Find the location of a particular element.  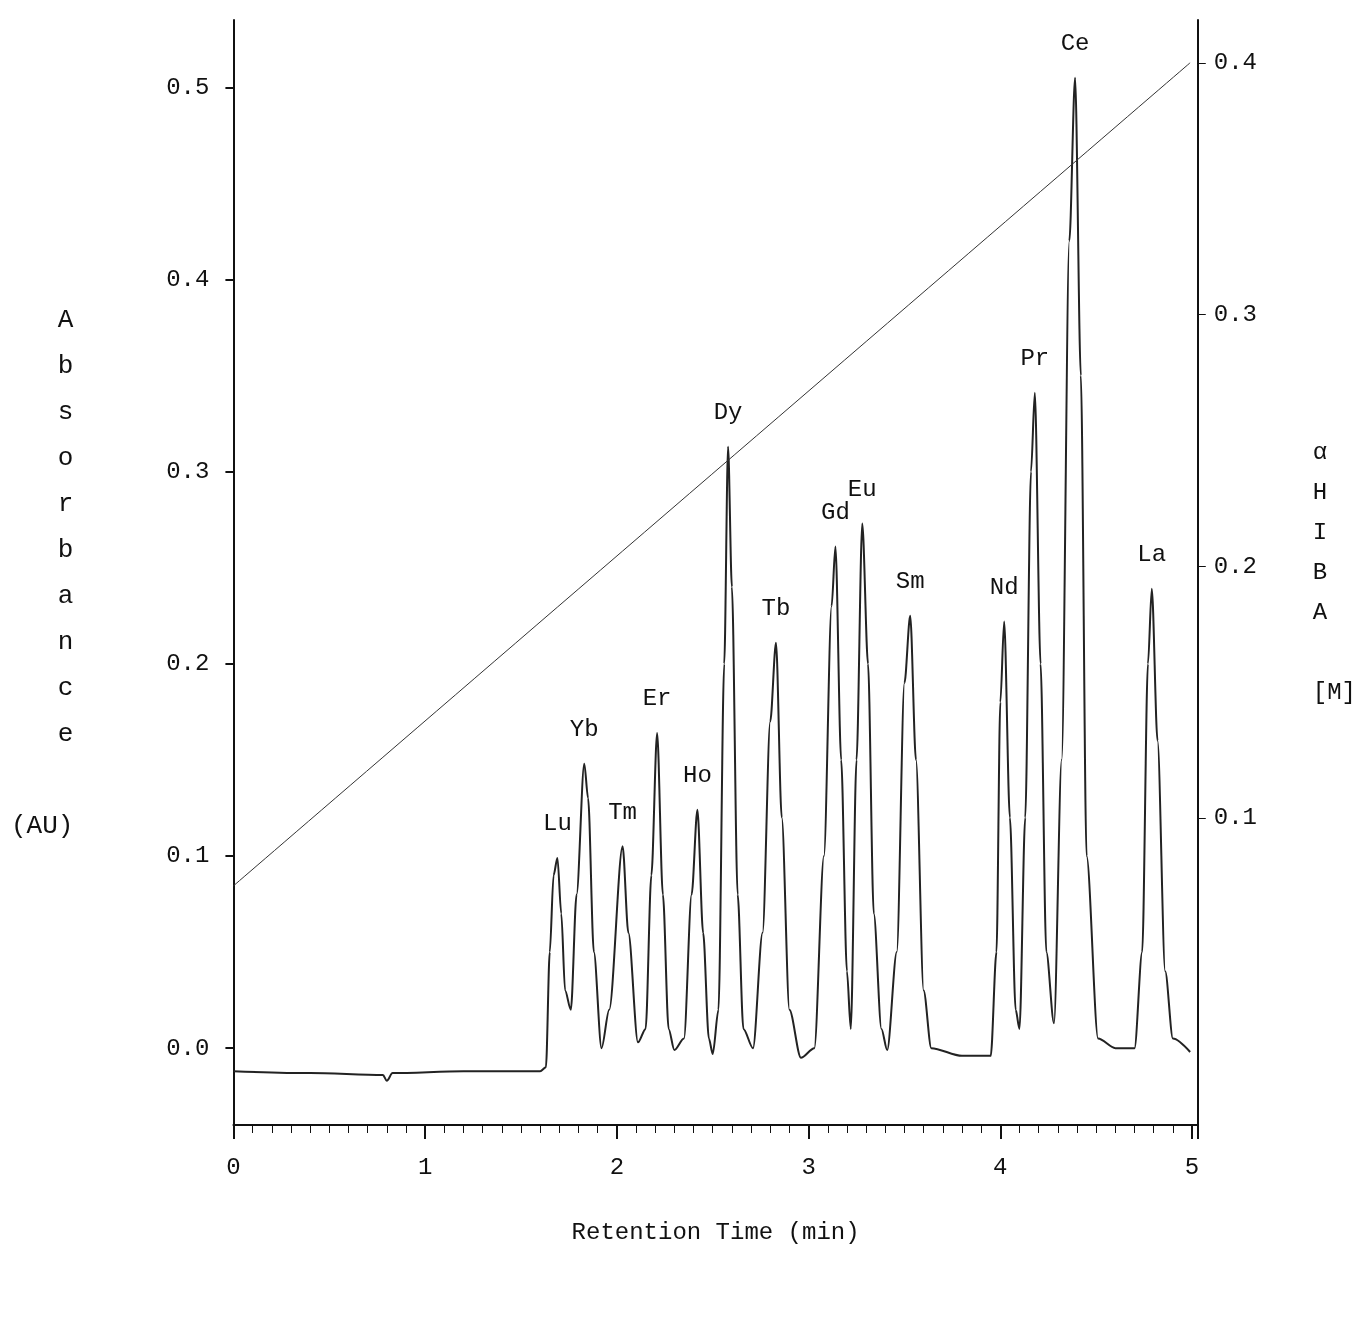

y-tick-label: 0.2 is located at coordinates (188, 664).